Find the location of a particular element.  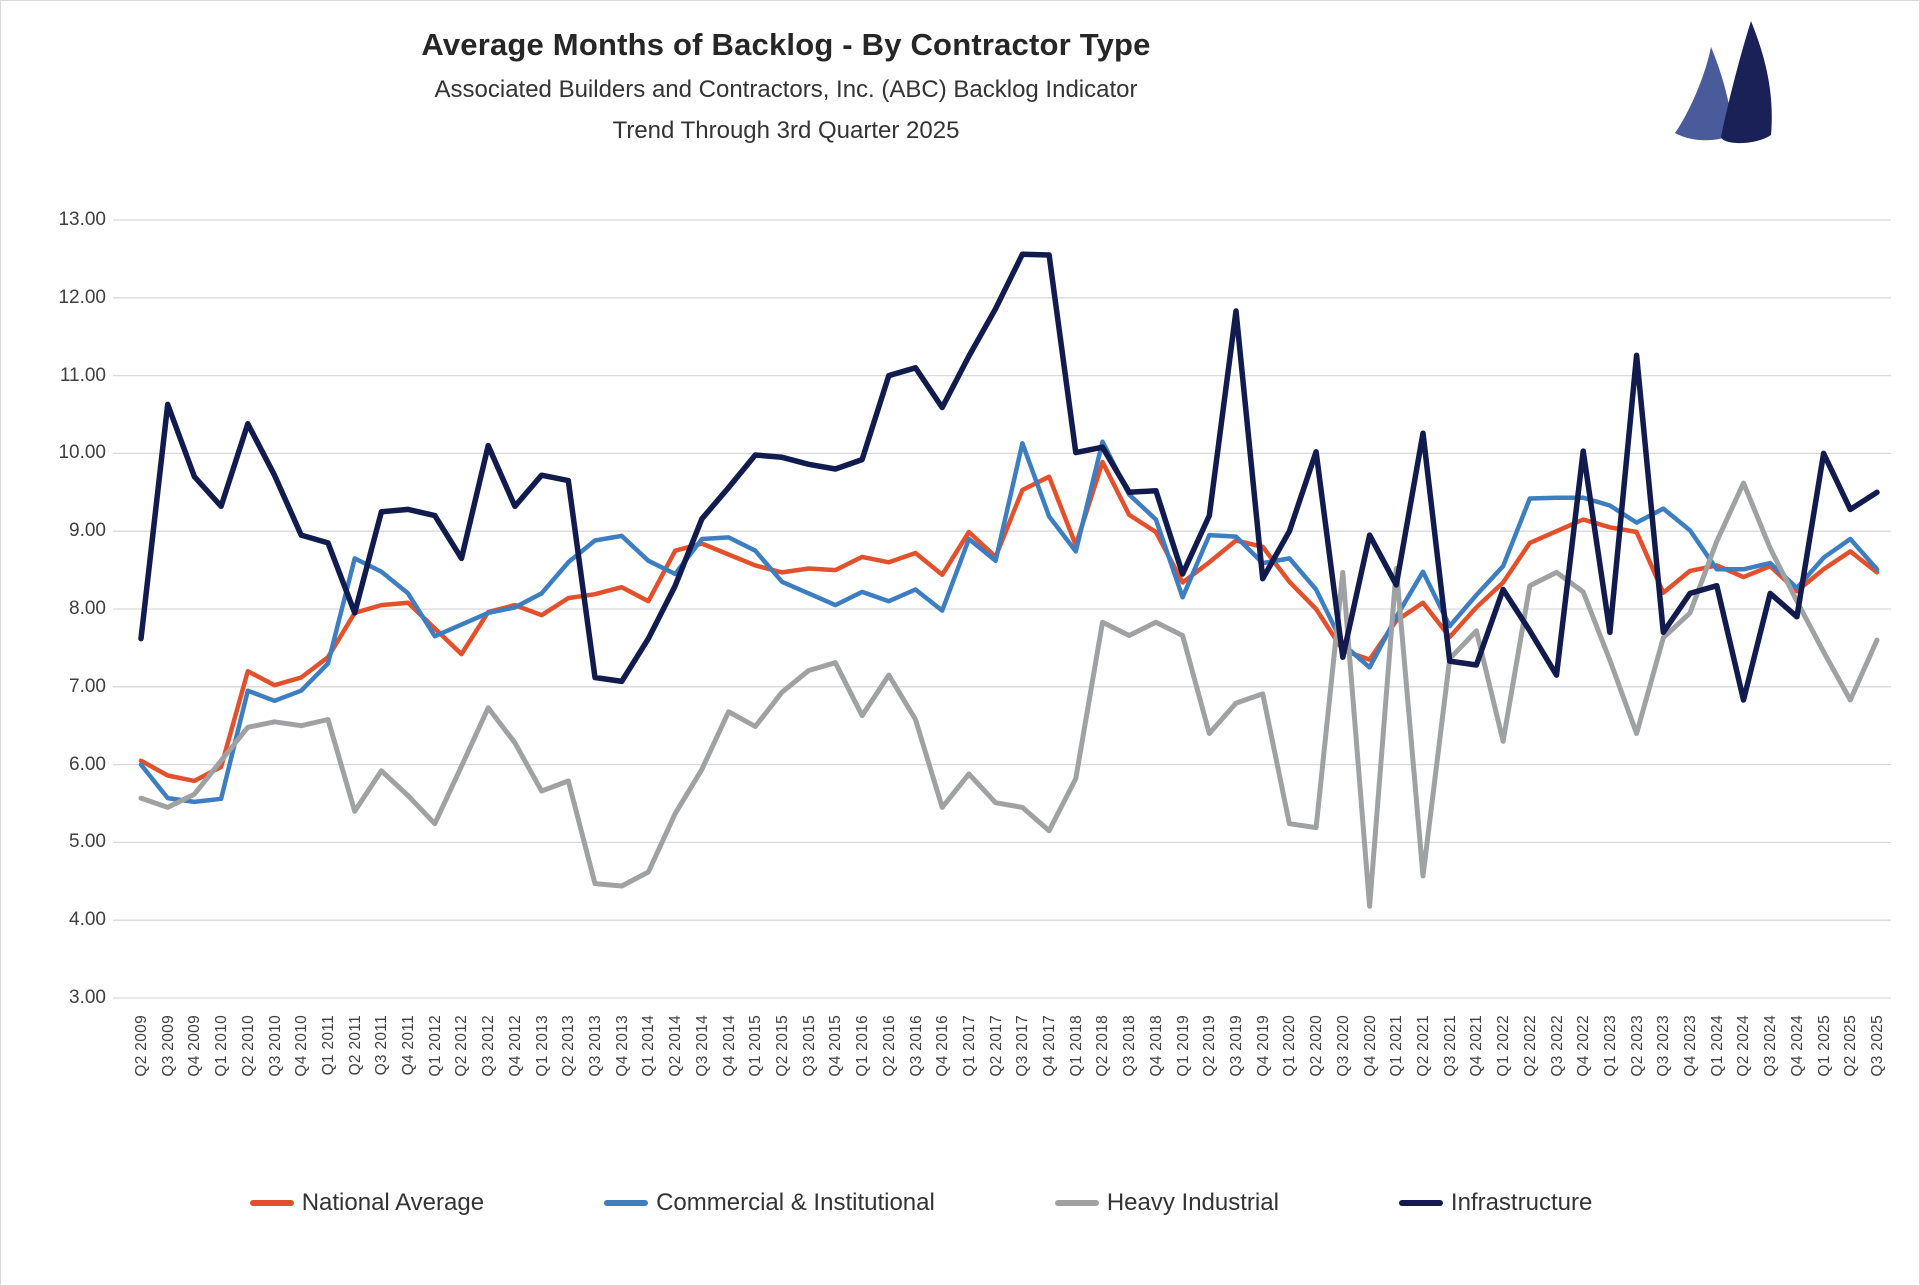

y-tick-label: 8.00 is located at coordinates (87, 608).